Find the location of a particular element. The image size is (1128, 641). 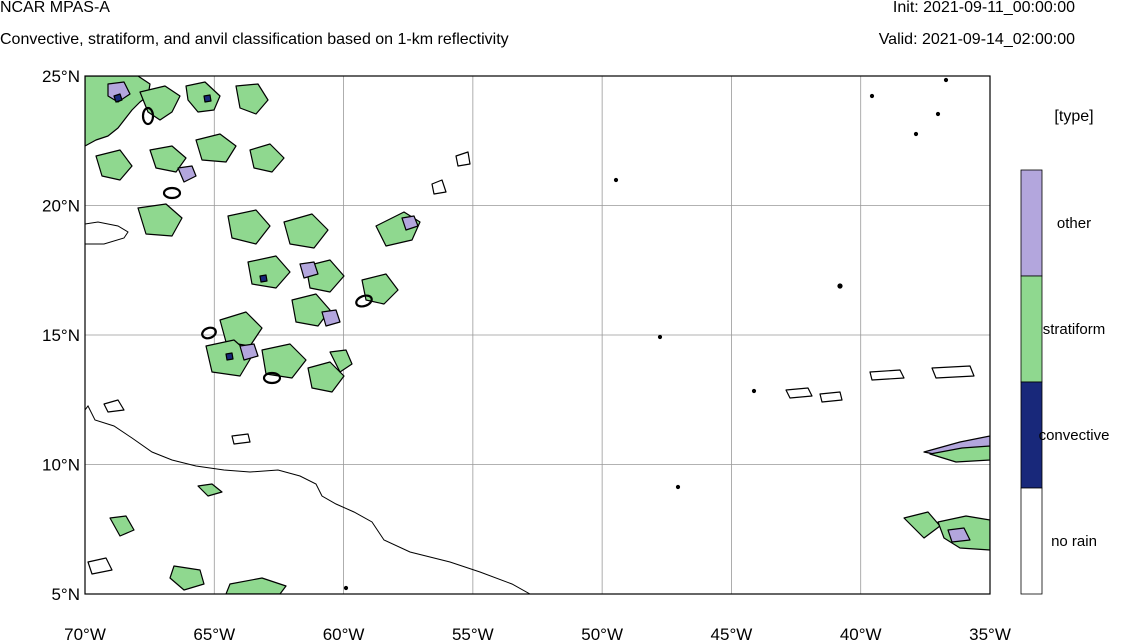

latitude-tick-label: 20°N is located at coordinates (61, 206).